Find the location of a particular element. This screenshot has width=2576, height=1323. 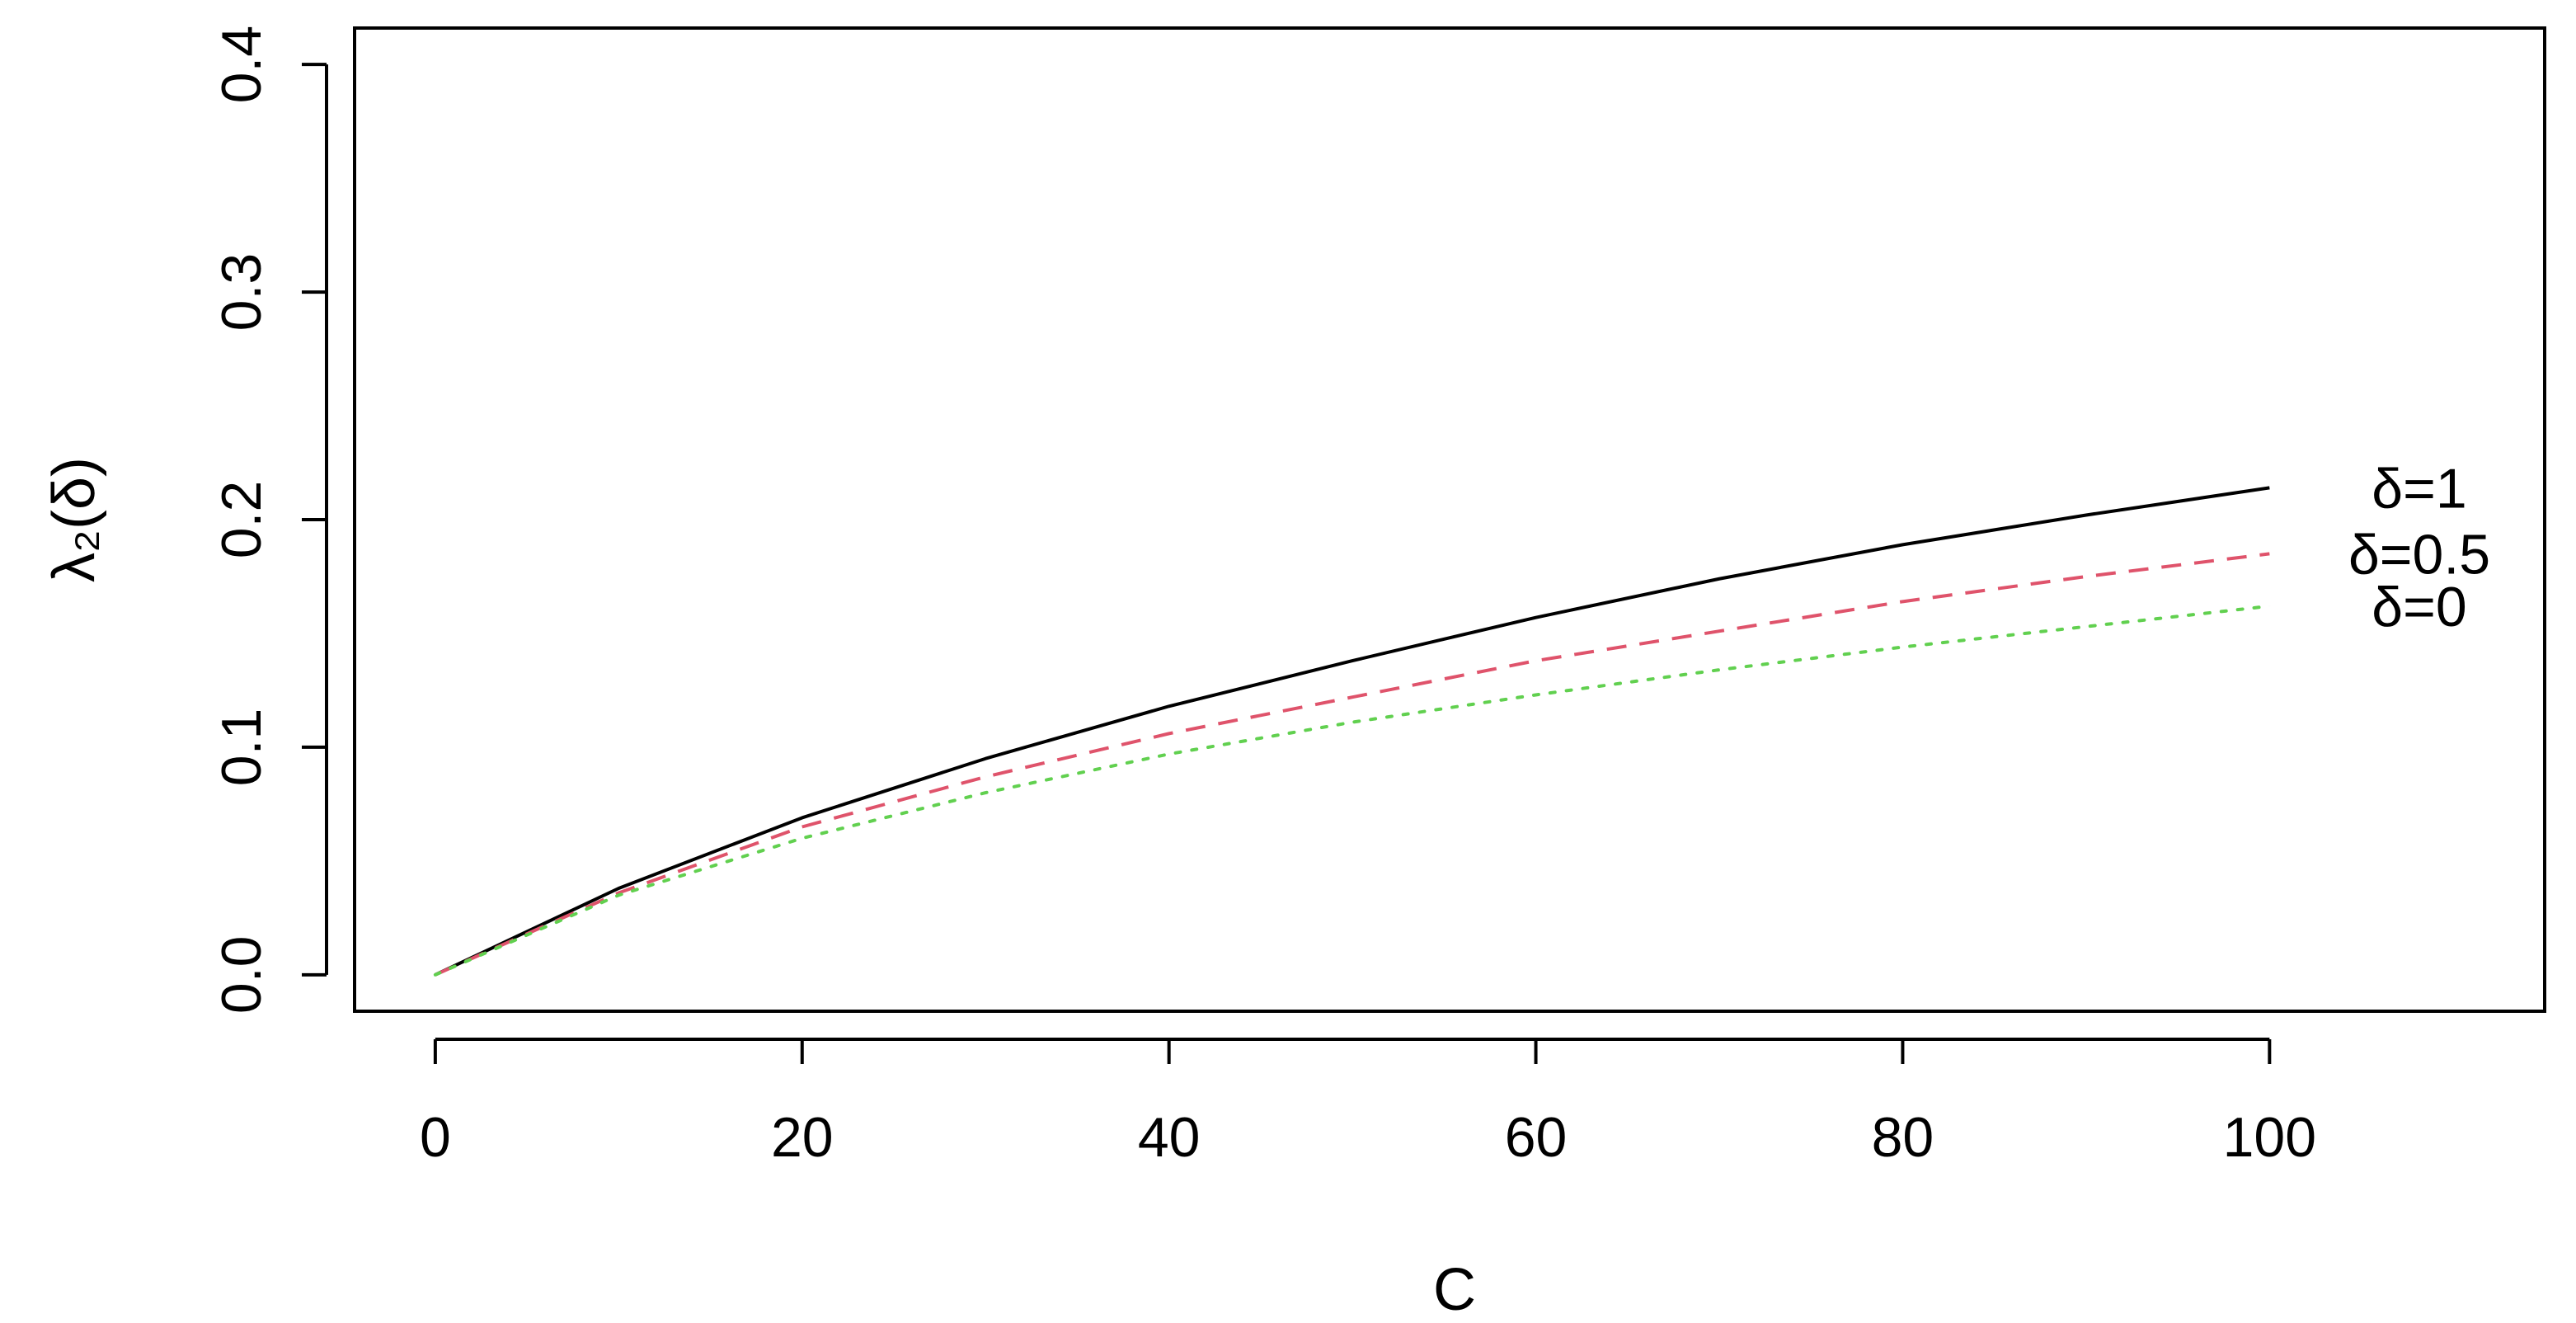

y-tick-label: 0.2 is located at coordinates (241, 520).